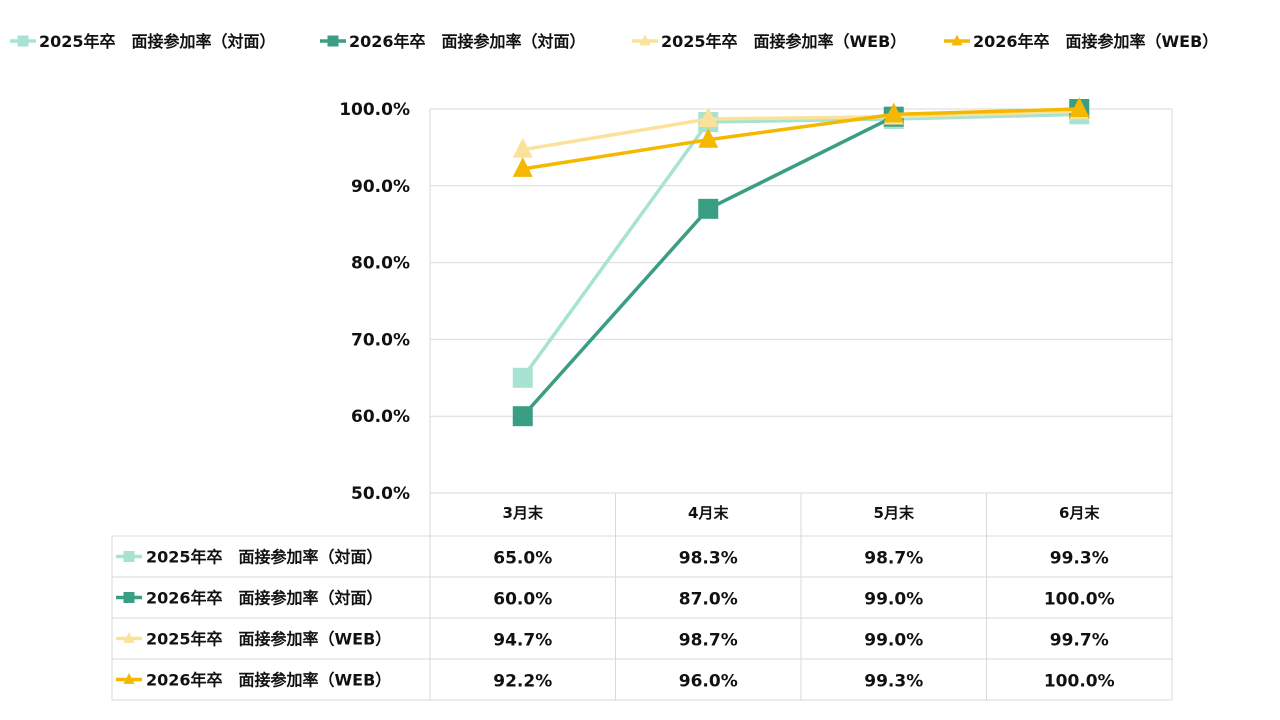 Image resolution: width=1280 pixels, height=720 pixels. What do you see at coordinates (264, 557) in the screenshot?
I see `table-row-label: 2025年卒 面接参加率（対面）` at bounding box center [264, 557].